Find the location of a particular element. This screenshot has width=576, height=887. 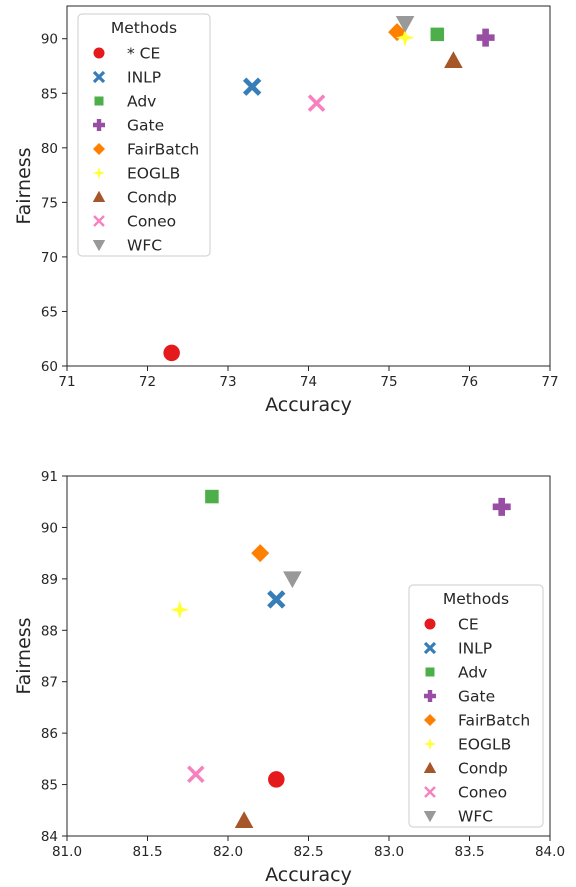

x-tick-label: 81.5 is located at coordinates (147, 852).